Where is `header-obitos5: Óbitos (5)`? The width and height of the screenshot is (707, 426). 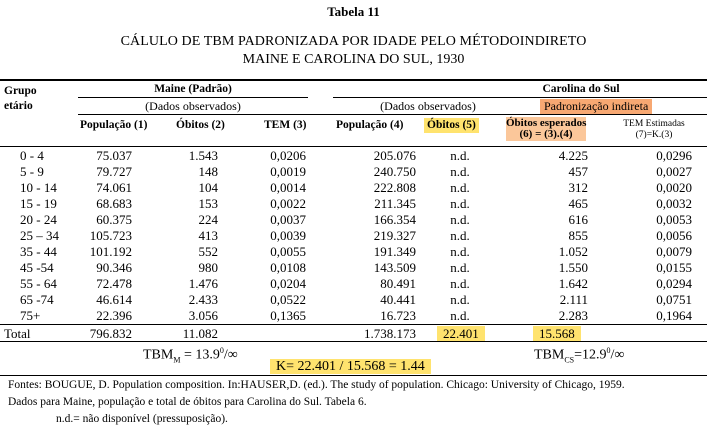
header-obitos5: Óbitos (5) is located at coordinates (451, 125).